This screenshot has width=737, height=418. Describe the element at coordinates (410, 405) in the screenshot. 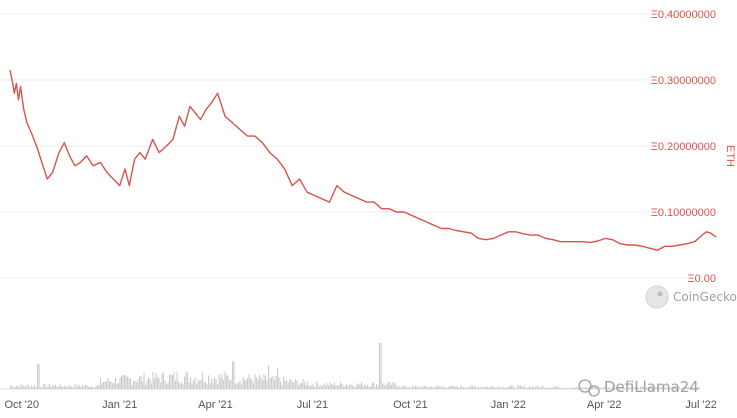

I see `x-tick-label: Oct '21` at that location.